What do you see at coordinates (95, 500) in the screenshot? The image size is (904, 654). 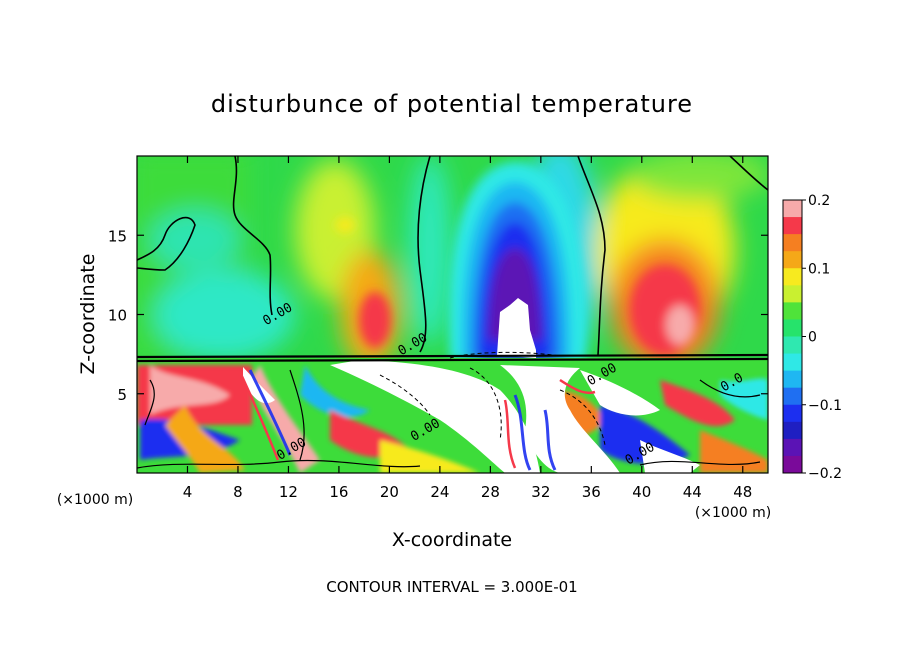 I see `x-unit-label-left: (×1000 m)` at bounding box center [95, 500].